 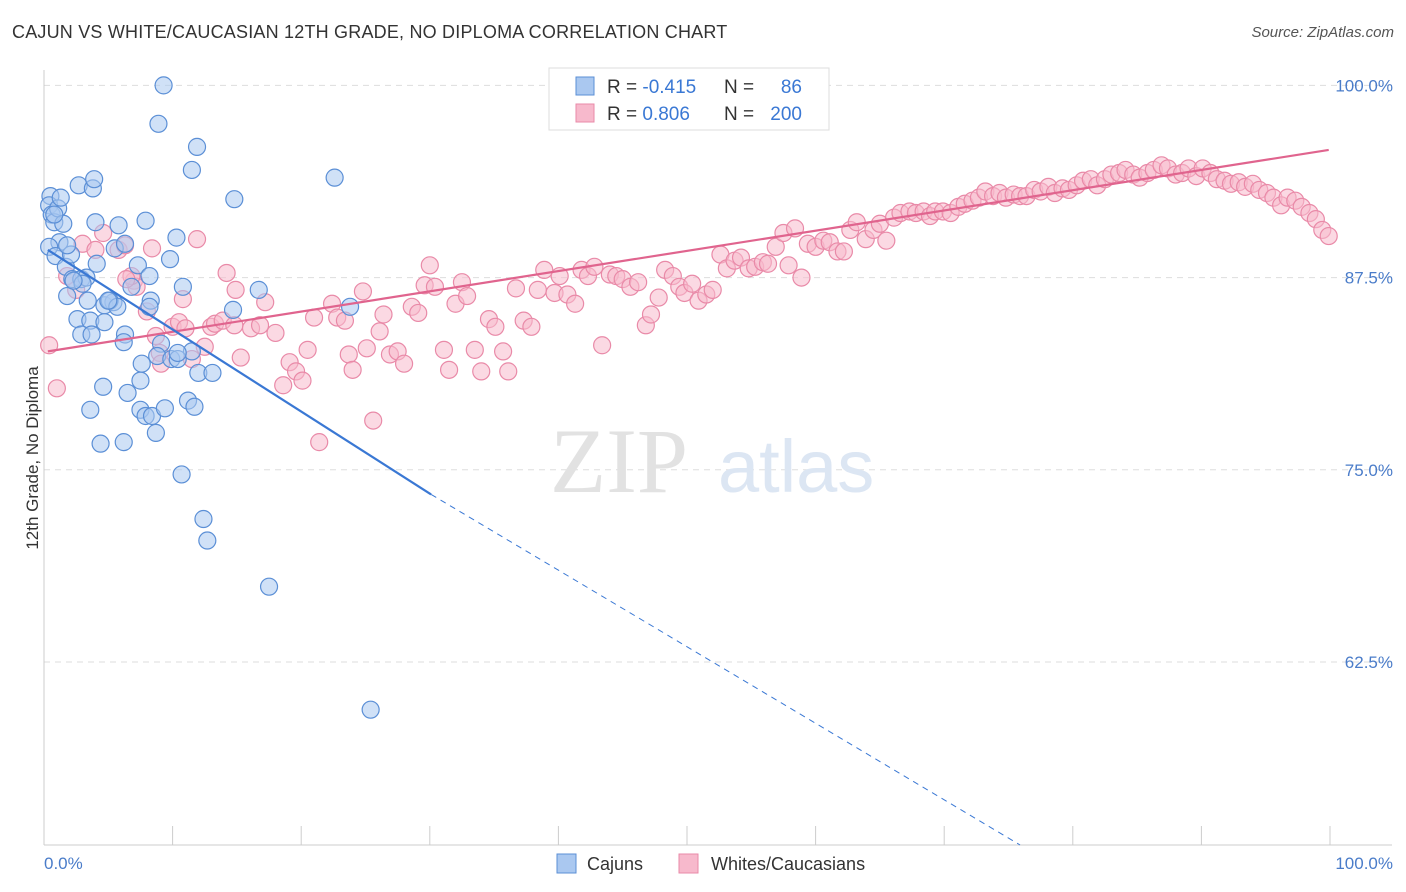 I want to click on x-tick-label-1: 100.0%, so click(x=1364, y=863).